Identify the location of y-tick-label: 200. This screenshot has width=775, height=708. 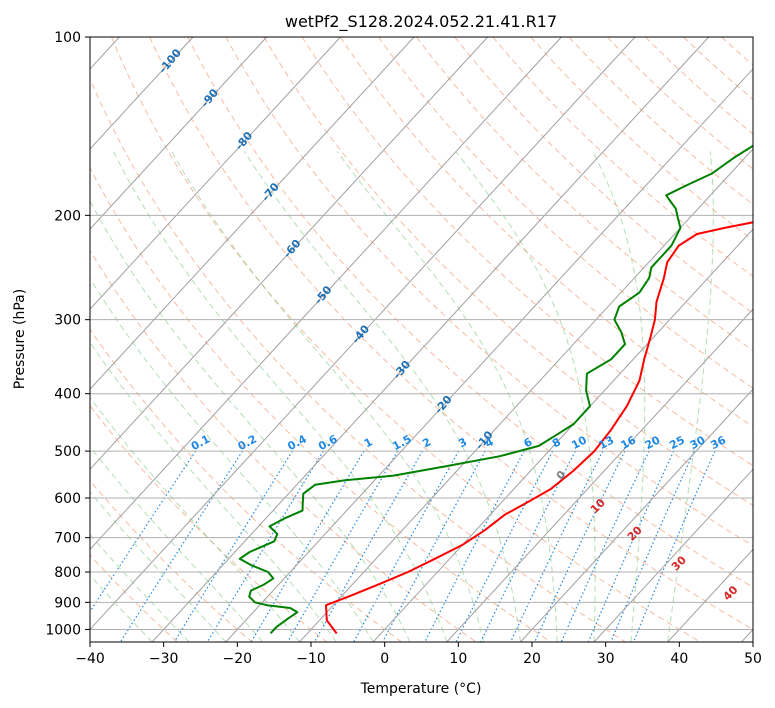
(67, 216).